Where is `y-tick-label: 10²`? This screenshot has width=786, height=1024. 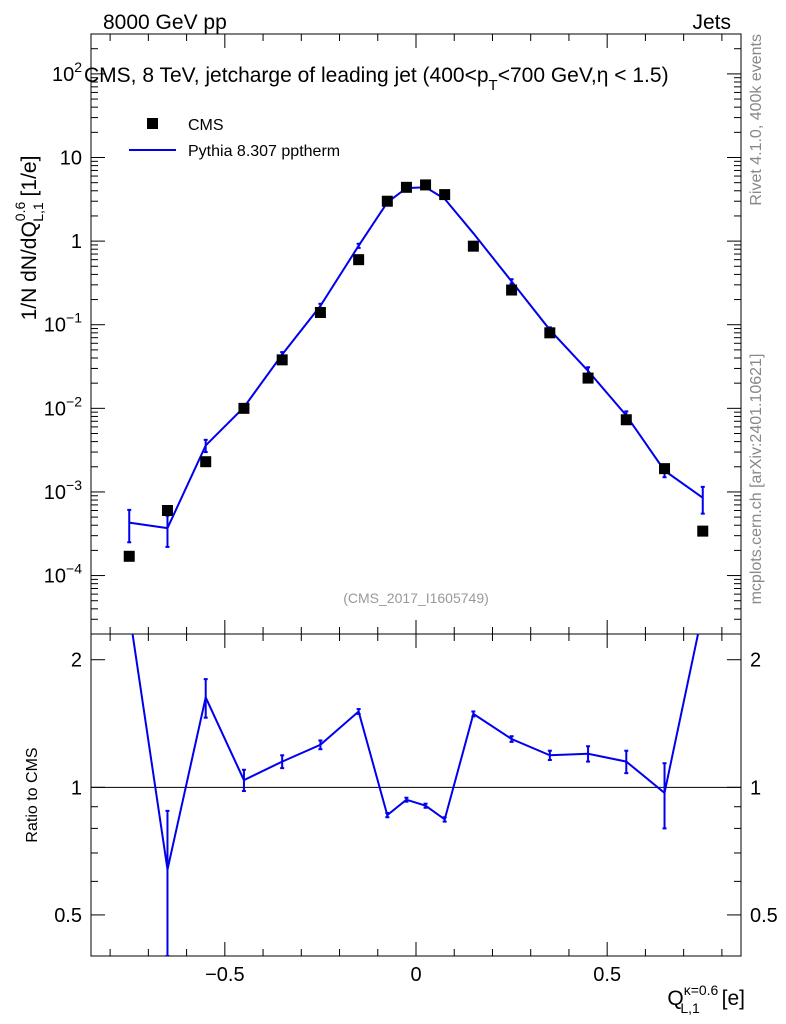
y-tick-label: 10² is located at coordinates (67, 72).